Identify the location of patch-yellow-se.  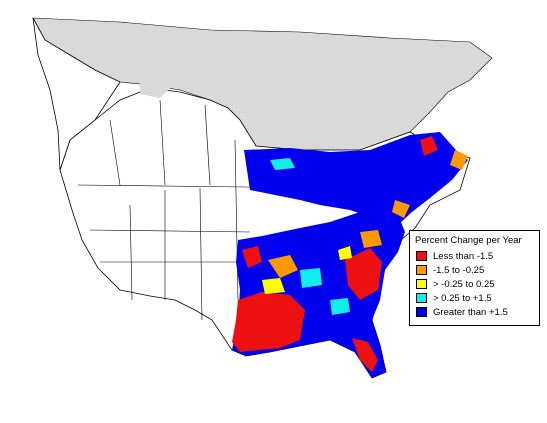
(273, 286).